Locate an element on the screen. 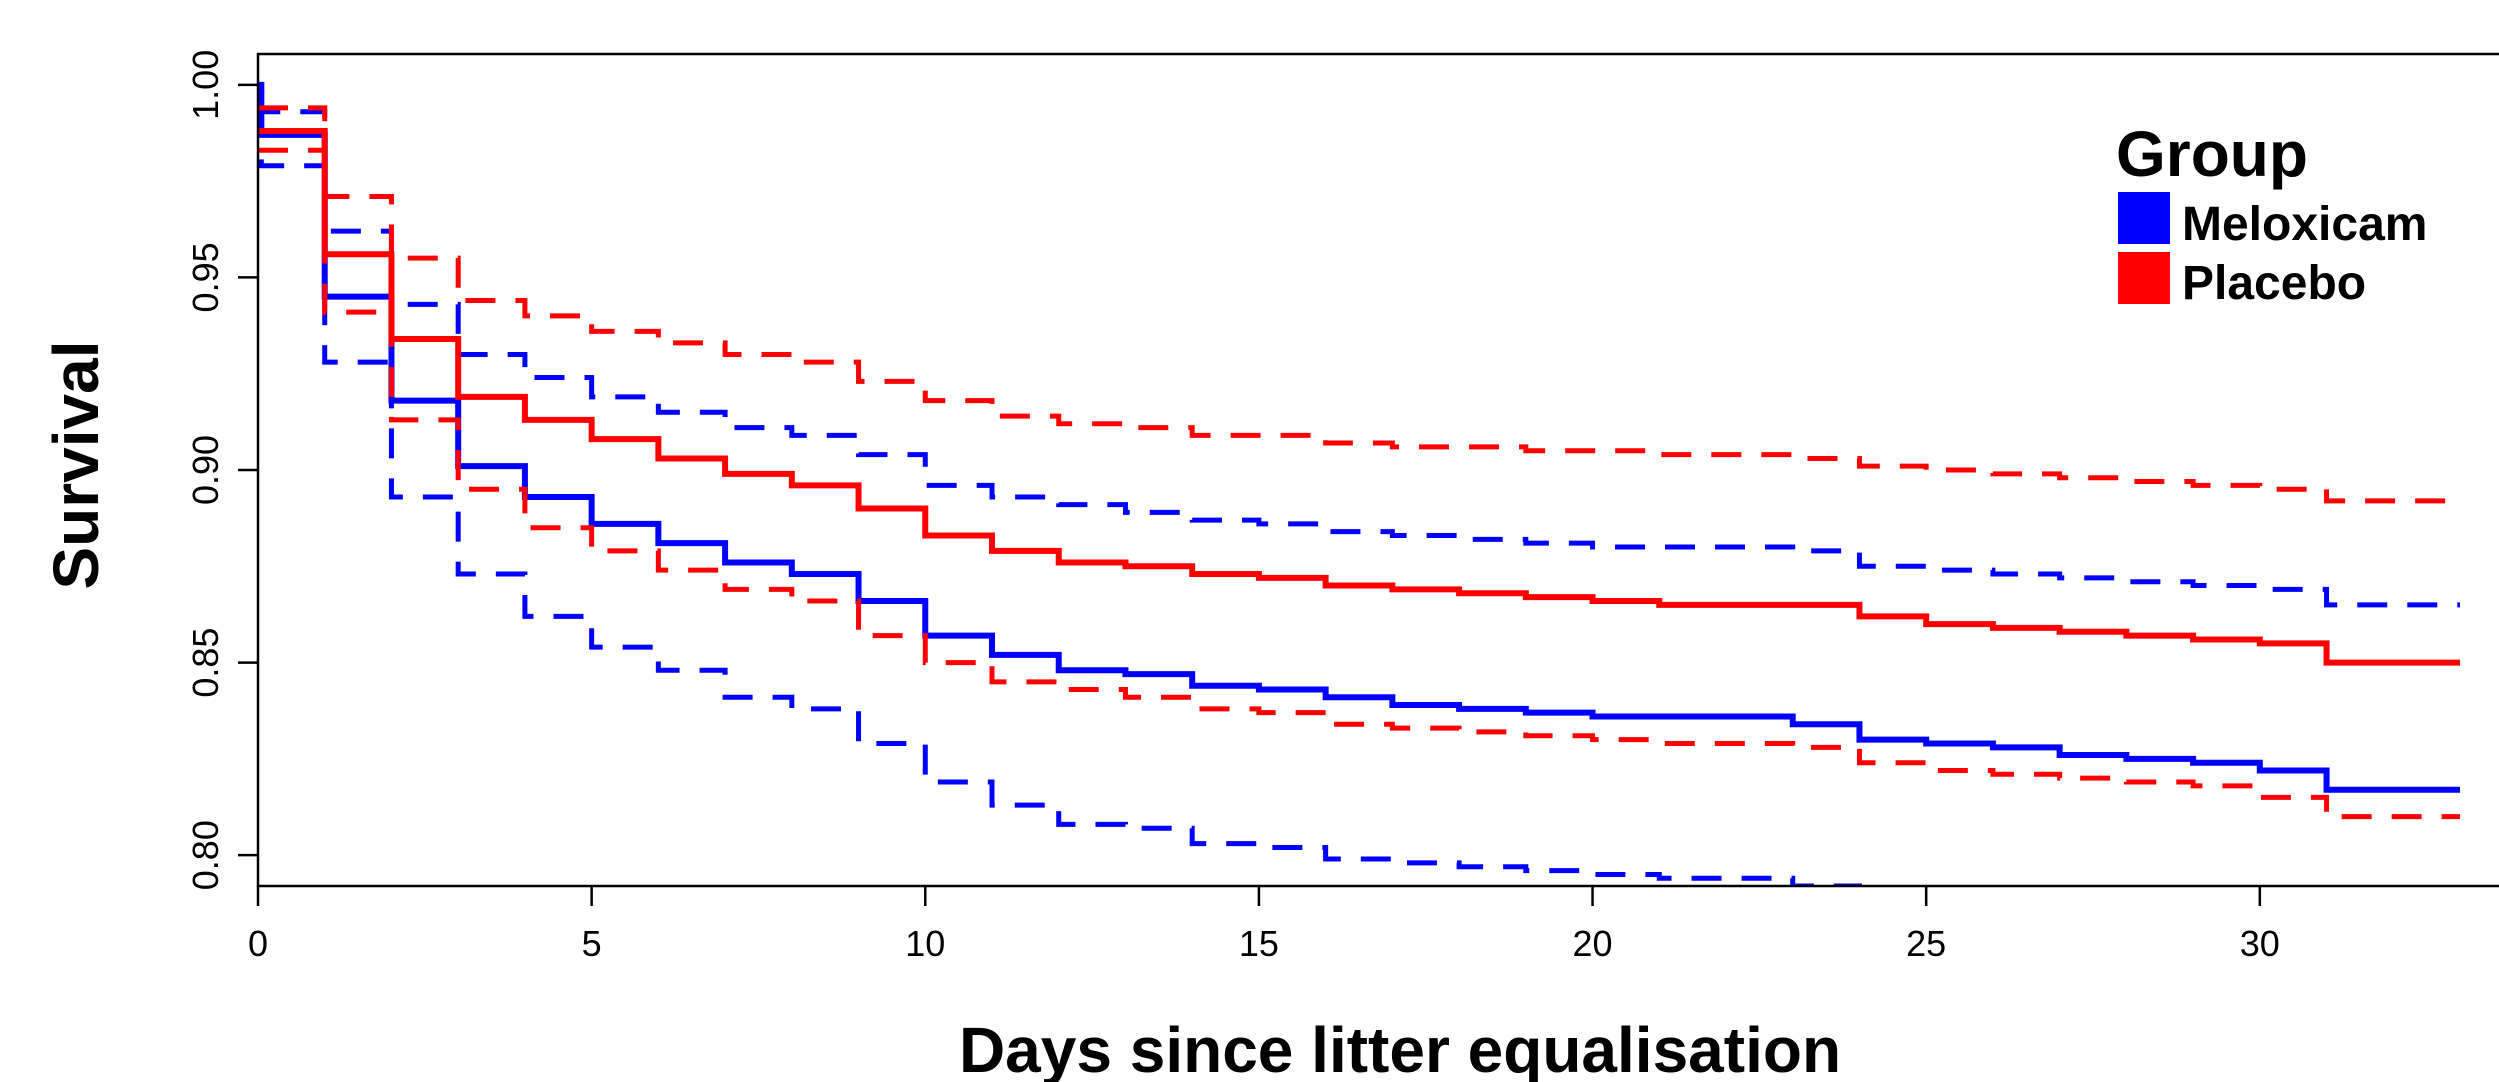 Image resolution: width=2499 pixels, height=1082 pixels. legend-swatch-meloxicam is located at coordinates (2144, 218).